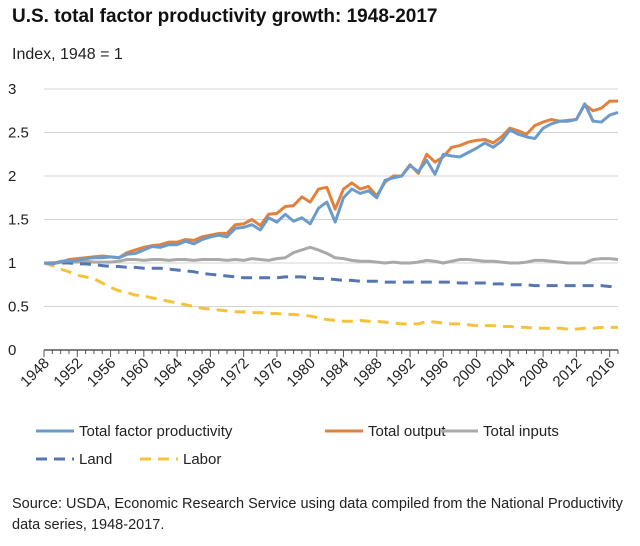  I want to click on y-tick-label: 3, so click(12, 89).